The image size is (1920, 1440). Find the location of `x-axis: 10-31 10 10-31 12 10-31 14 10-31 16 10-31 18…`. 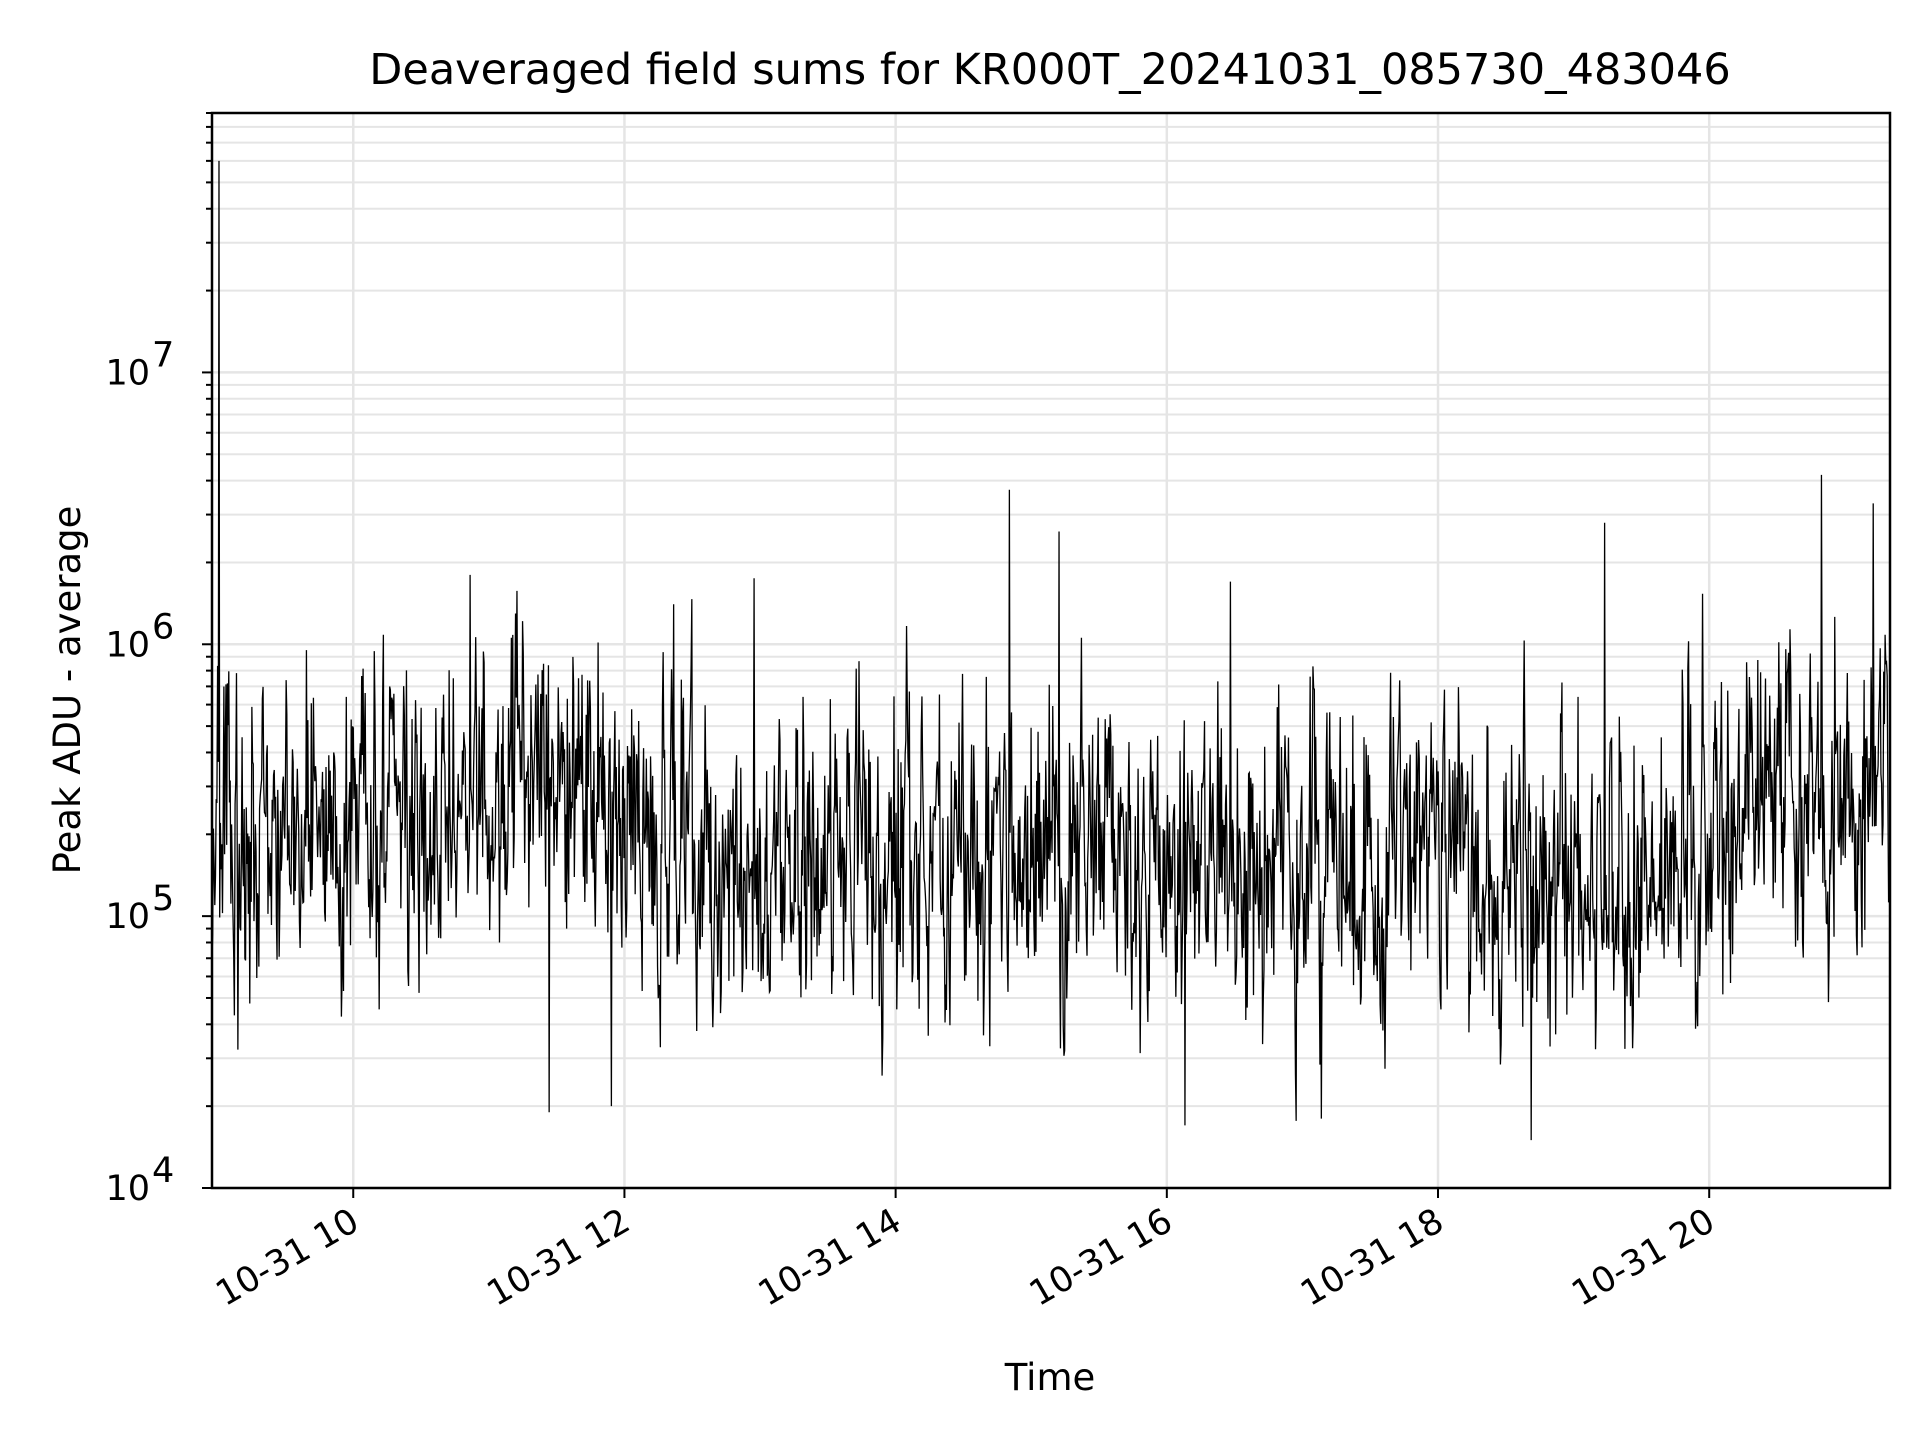

x-axis: 10-31 10 10-31 12 10-31 14 10-31 16 10-31 18… is located at coordinates (965, 1251).